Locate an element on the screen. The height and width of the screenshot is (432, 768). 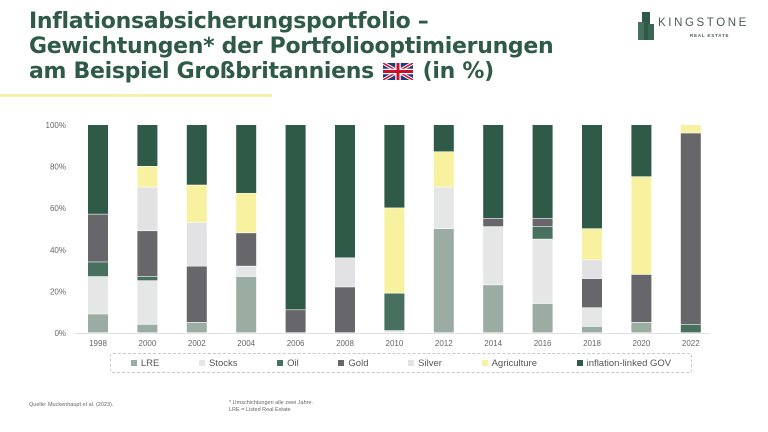
legend-label: Gold is located at coordinates (358, 363).